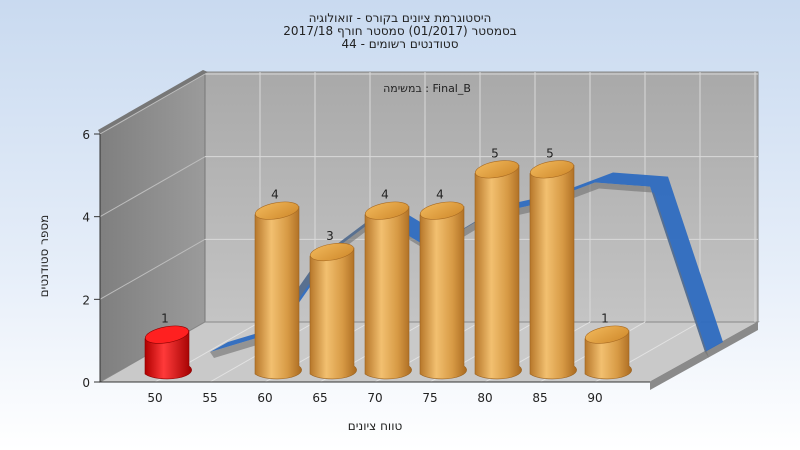 This screenshot has width=800, height=450. Describe the element at coordinates (429, 398) in the screenshot. I see `x-tick-label: 75` at that location.